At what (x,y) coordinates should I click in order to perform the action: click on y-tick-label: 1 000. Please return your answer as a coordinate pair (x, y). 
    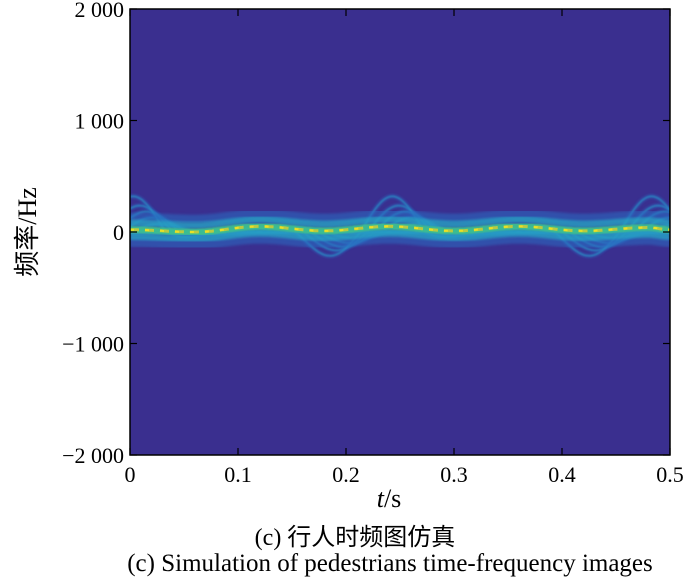
    Looking at the image, I should click on (100, 121).